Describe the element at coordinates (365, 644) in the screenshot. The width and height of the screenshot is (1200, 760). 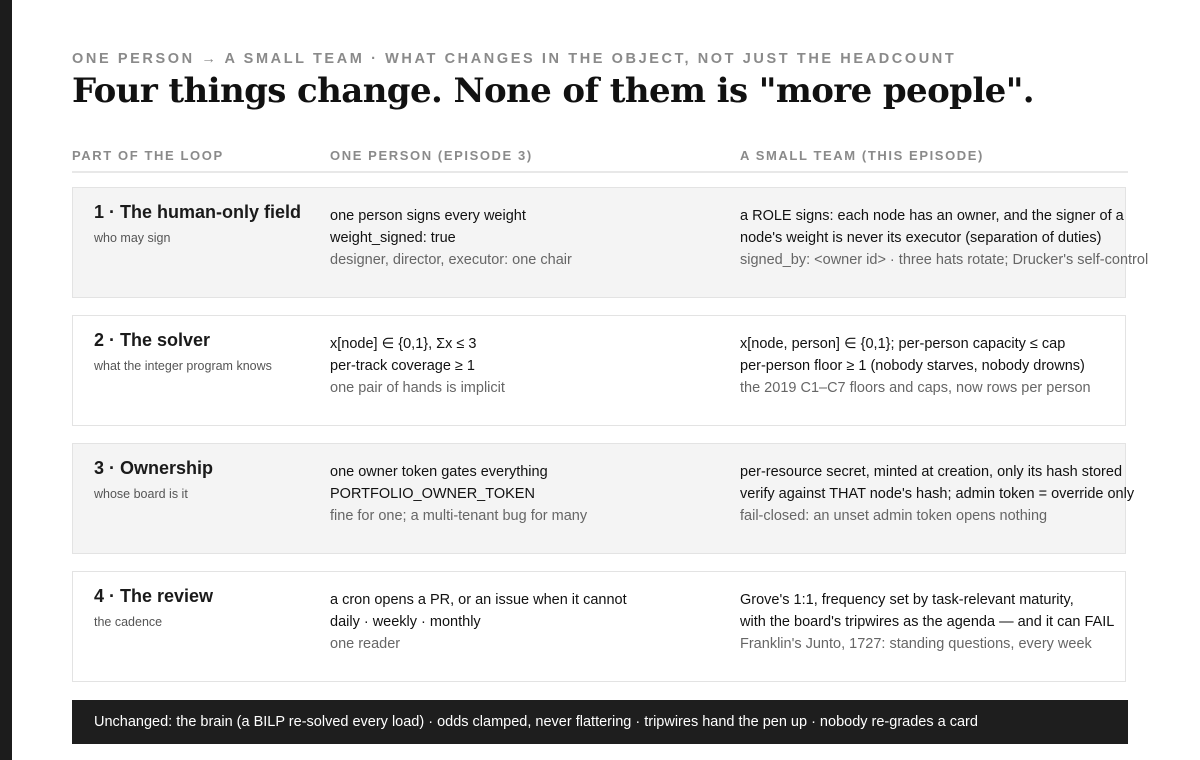
I see `cell-note: one reader` at that location.